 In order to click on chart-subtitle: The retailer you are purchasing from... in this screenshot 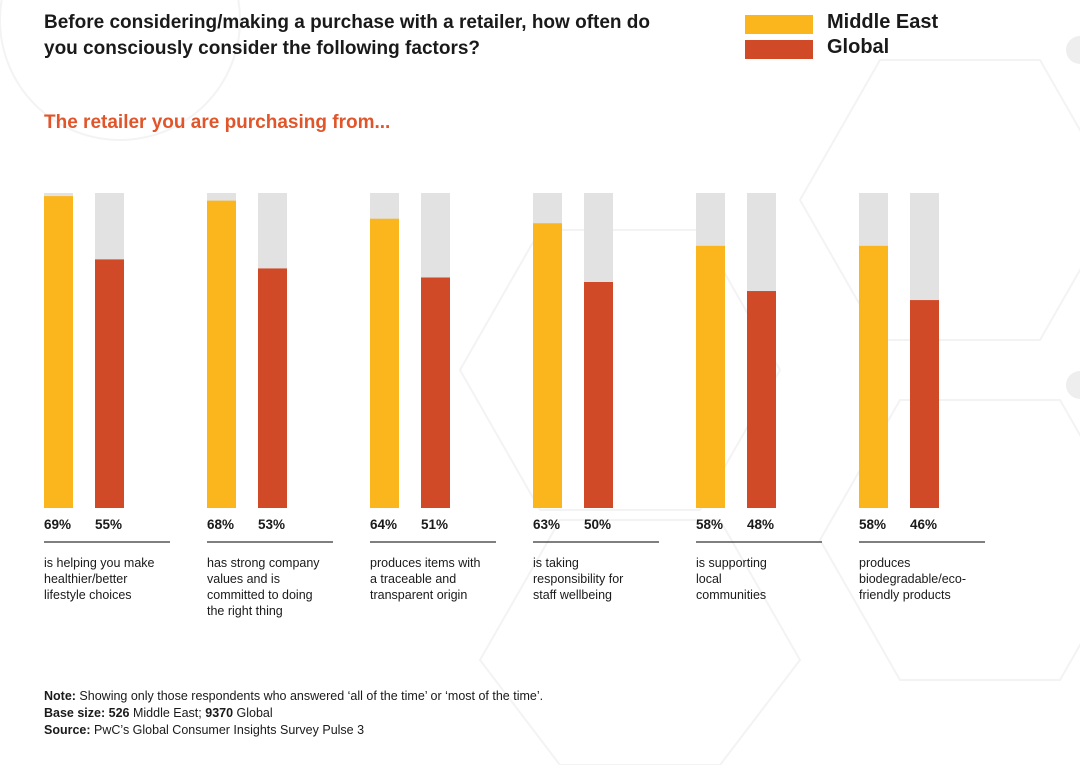, I will do `click(217, 122)`.